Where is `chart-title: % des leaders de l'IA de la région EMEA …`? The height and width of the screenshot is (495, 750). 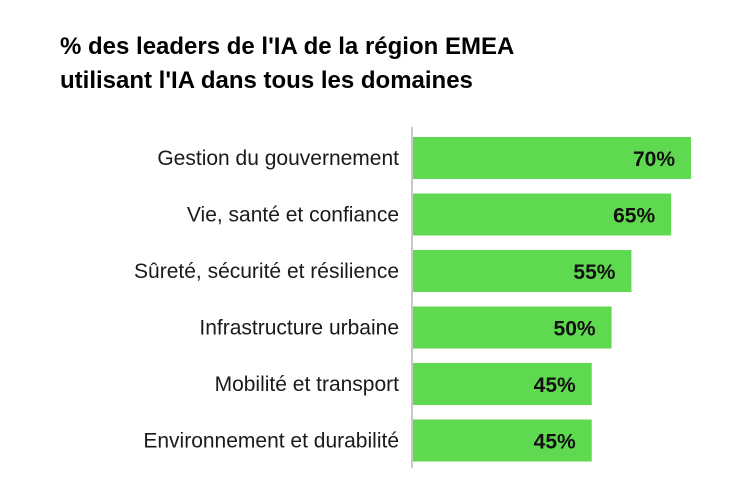 chart-title: % des leaders de l'IA de la région EMEA … is located at coordinates (287, 64).